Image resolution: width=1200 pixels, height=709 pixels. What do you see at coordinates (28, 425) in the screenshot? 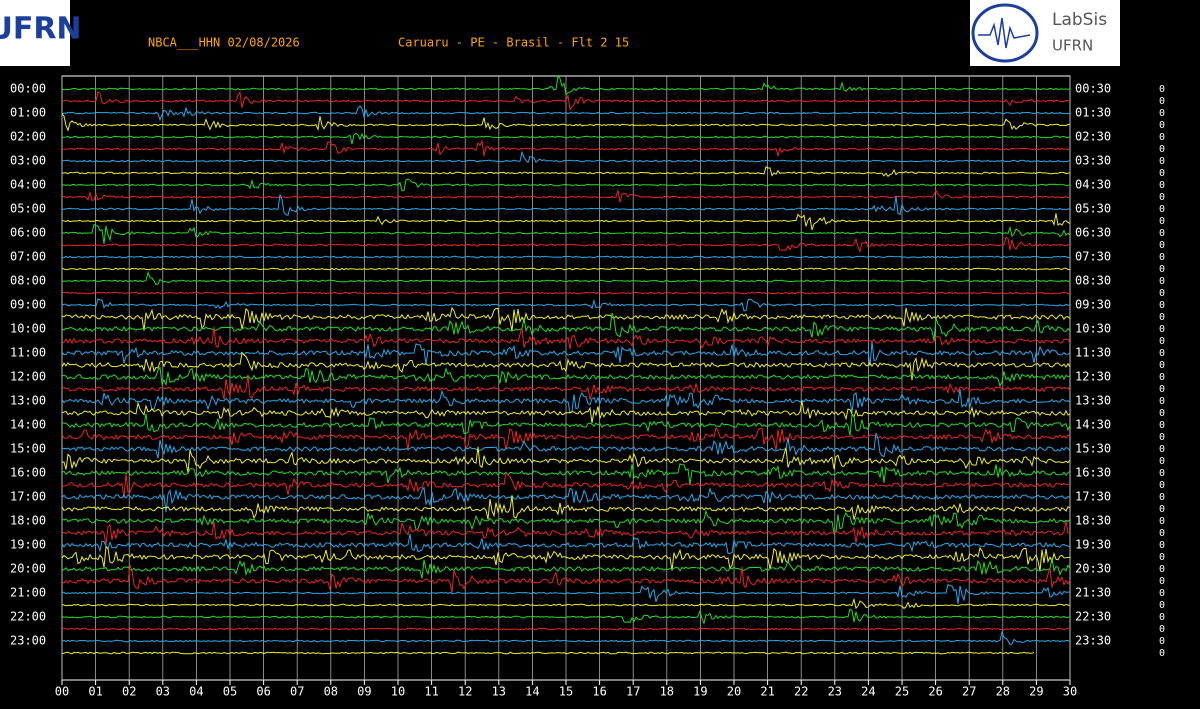
I see `row-label-left: 14:00` at bounding box center [28, 425].